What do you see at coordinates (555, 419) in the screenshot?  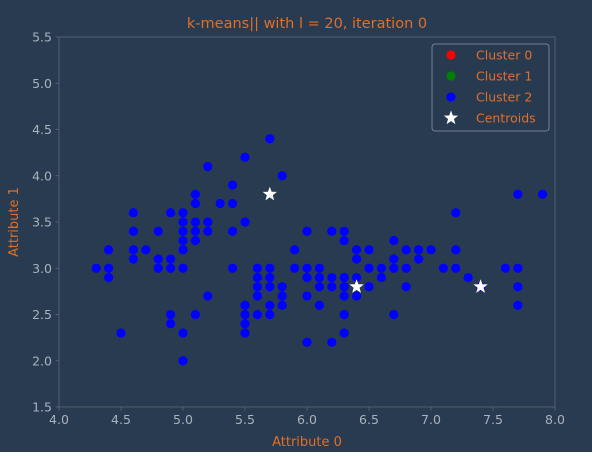 I see `x-tick-label: 8.0` at bounding box center [555, 419].